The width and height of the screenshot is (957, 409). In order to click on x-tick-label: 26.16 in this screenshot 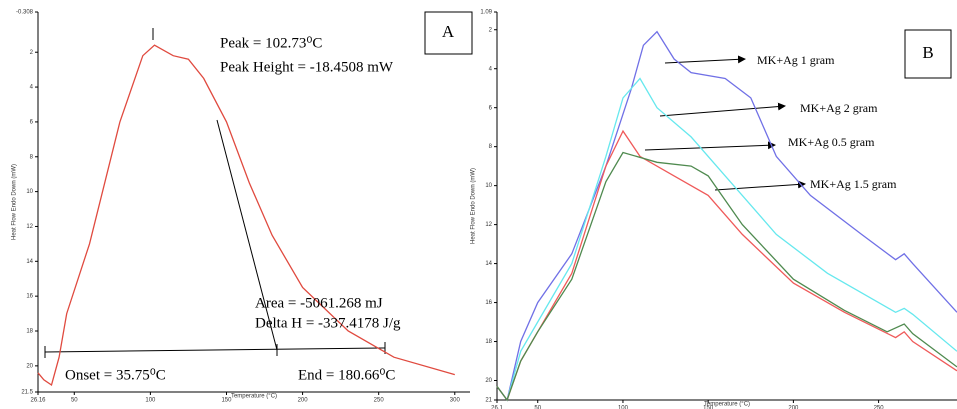, I will do `click(38, 401)`.